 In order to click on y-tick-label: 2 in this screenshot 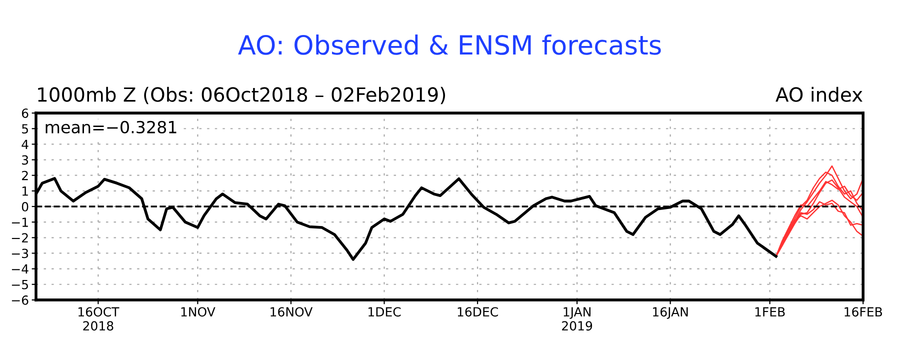, I will do `click(25, 175)`.